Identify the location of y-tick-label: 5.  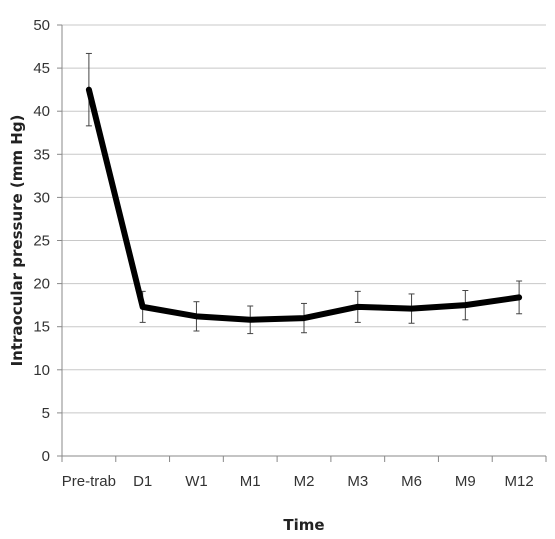
(46, 413).